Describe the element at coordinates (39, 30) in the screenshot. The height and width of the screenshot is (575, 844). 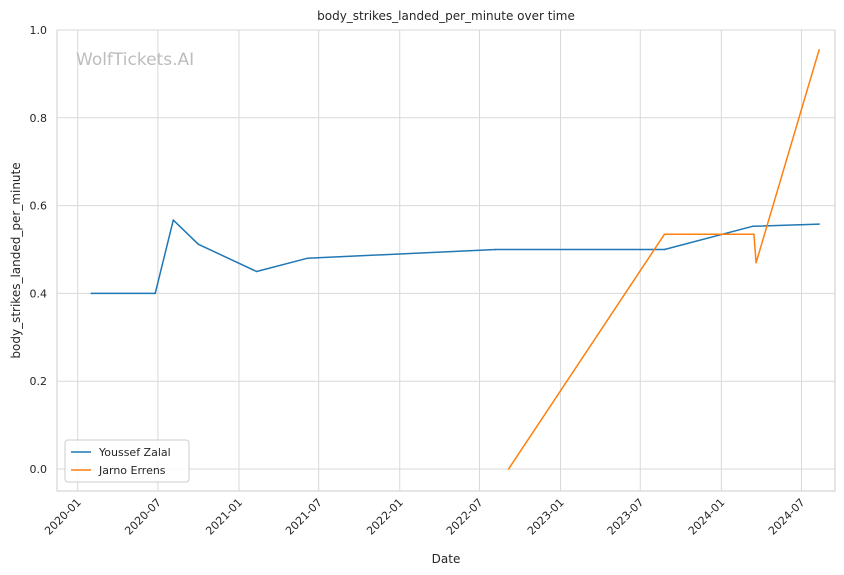
I see `y-tick-label: 1.0` at that location.